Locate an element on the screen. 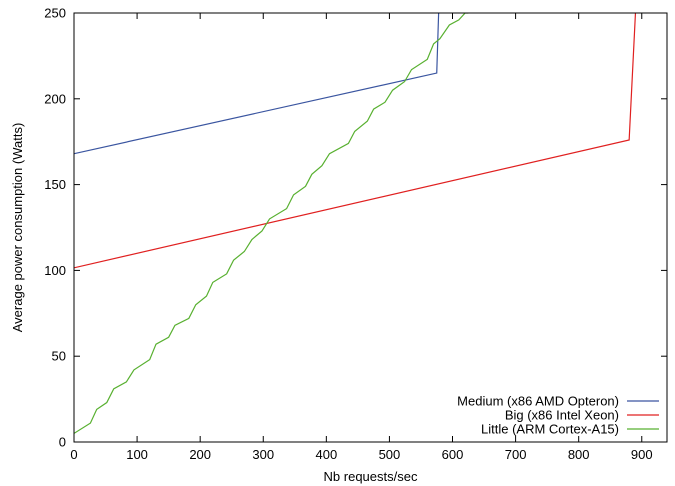  x-tick-label-400: 400 is located at coordinates (326, 454).